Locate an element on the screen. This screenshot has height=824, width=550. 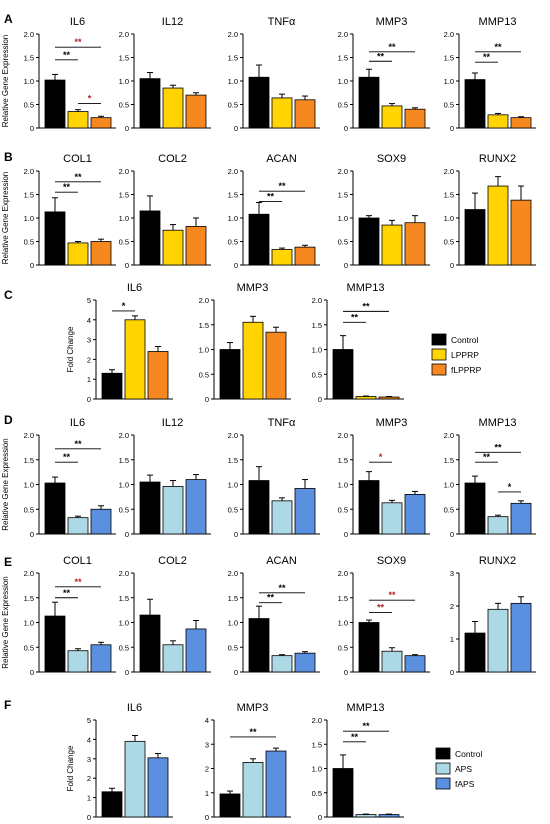
chart-sox9: SOX9 0 0.5 1.0 1.5 2.0 is located at coordinates (384, 211).